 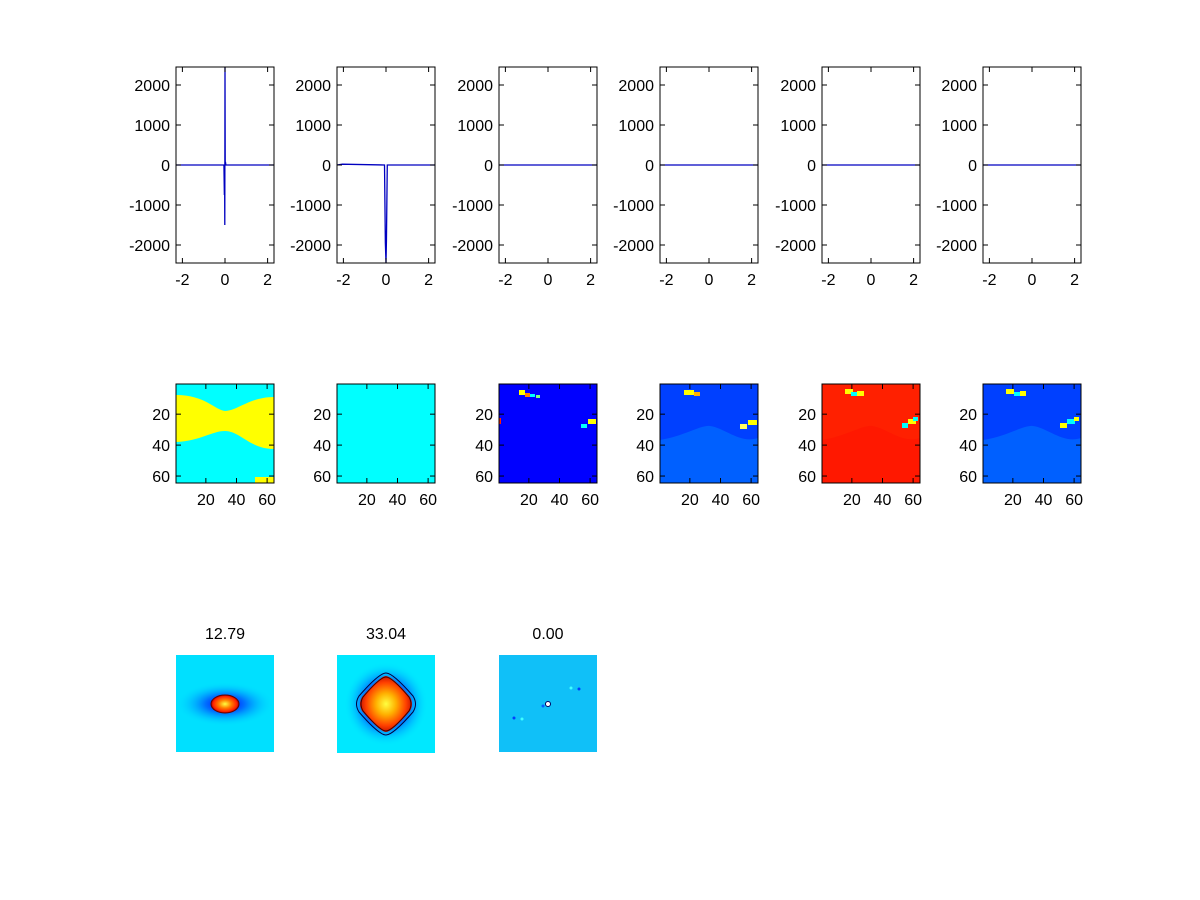 I want to click on image-3-3: 0.00, so click(x=548, y=689).